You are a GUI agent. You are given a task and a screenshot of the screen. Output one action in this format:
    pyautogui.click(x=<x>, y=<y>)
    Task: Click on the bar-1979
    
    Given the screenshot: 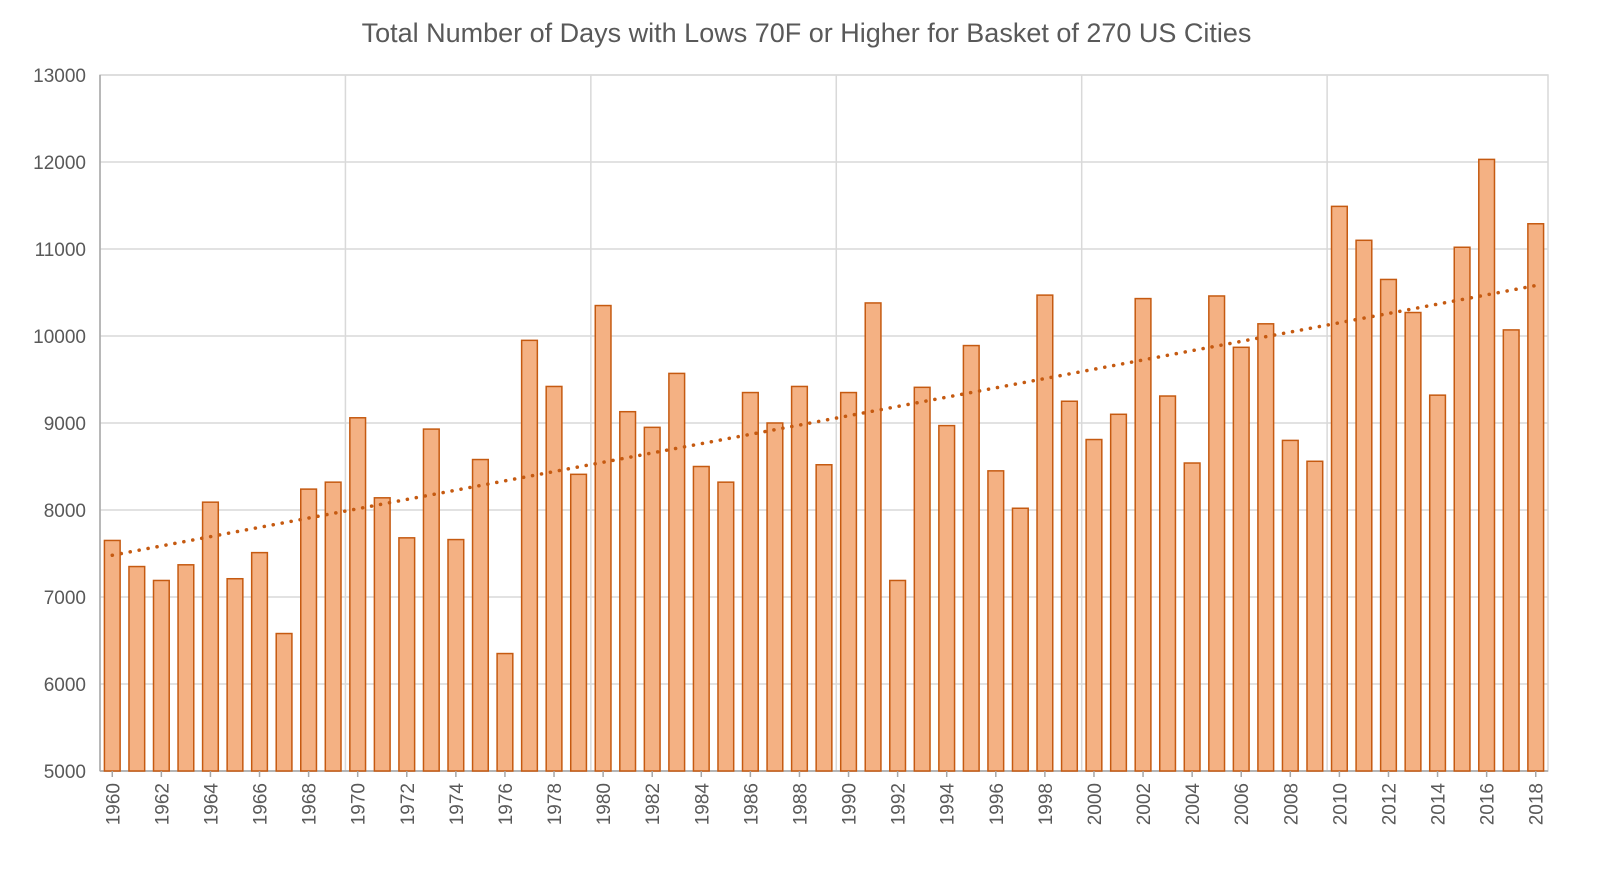 What is the action you would take?
    pyautogui.click(x=578, y=622)
    